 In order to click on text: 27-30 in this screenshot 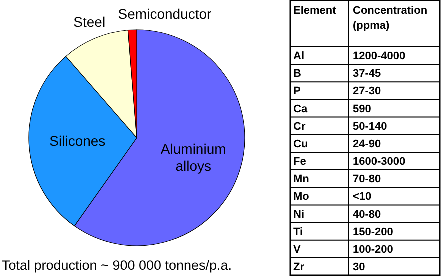, I will do `click(367, 92)`.